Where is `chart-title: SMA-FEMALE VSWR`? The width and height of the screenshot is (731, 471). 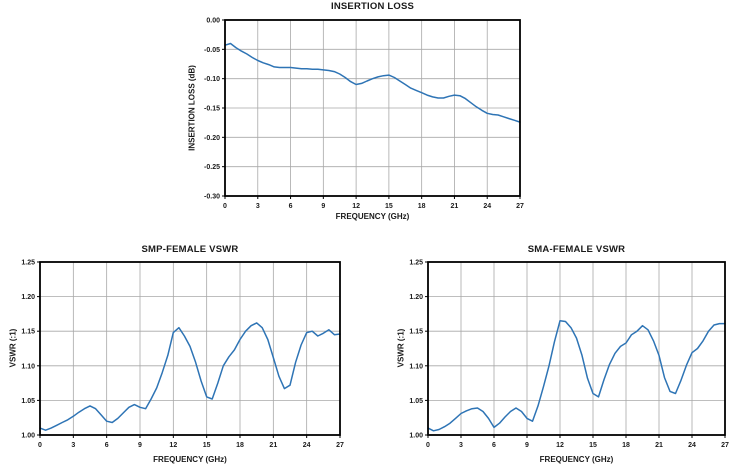 chart-title: SMA-FEMALE VSWR is located at coordinates (576, 249).